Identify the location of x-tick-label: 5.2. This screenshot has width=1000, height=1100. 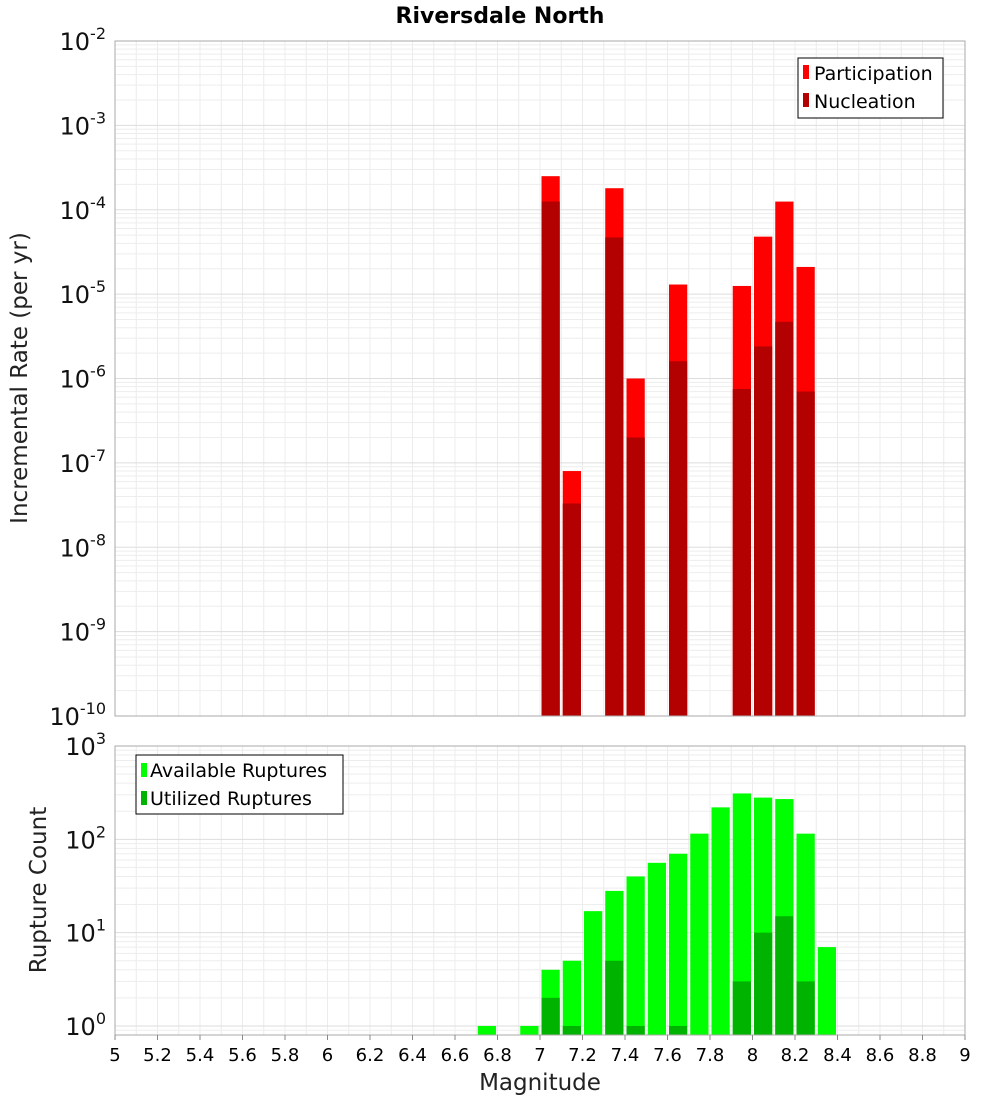
(157, 1055).